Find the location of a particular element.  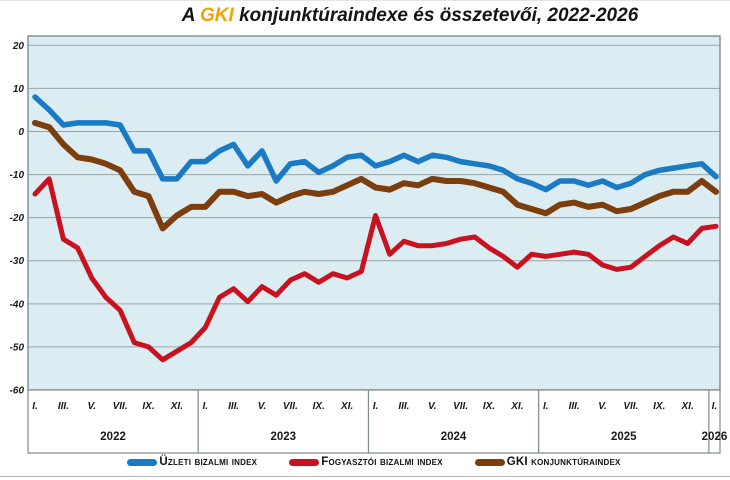

year-label: 2022 is located at coordinates (113, 437).